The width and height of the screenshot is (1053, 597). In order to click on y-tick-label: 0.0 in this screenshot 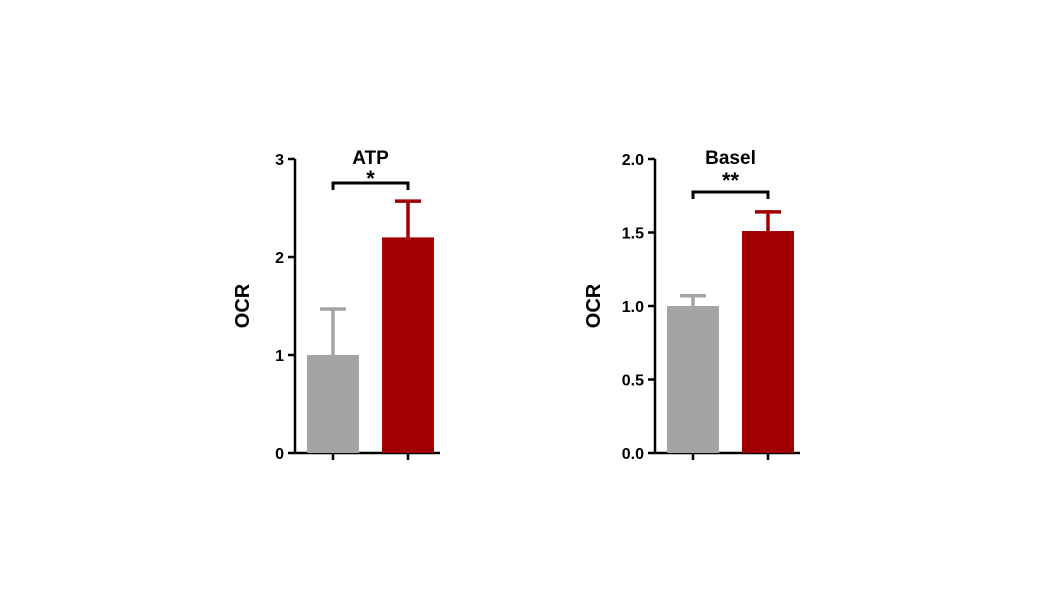, I will do `click(633, 454)`.